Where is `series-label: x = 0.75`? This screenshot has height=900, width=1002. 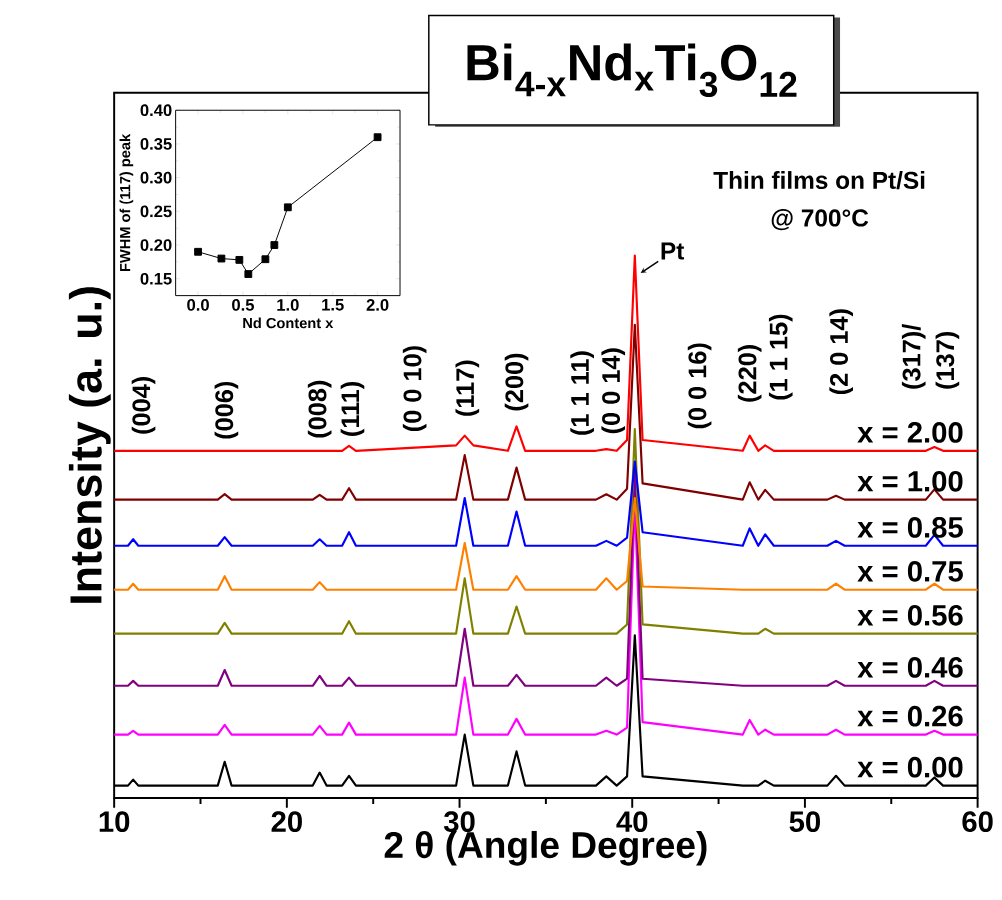 series-label: x = 0.75 is located at coordinates (910, 571).